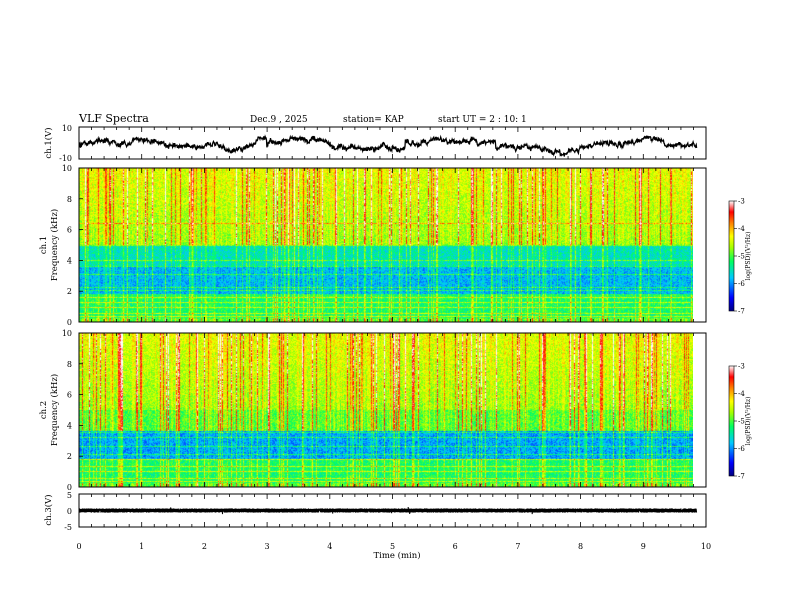 The width and height of the screenshot is (792, 612). I want to click on time-tick-label: 4, so click(329, 546).